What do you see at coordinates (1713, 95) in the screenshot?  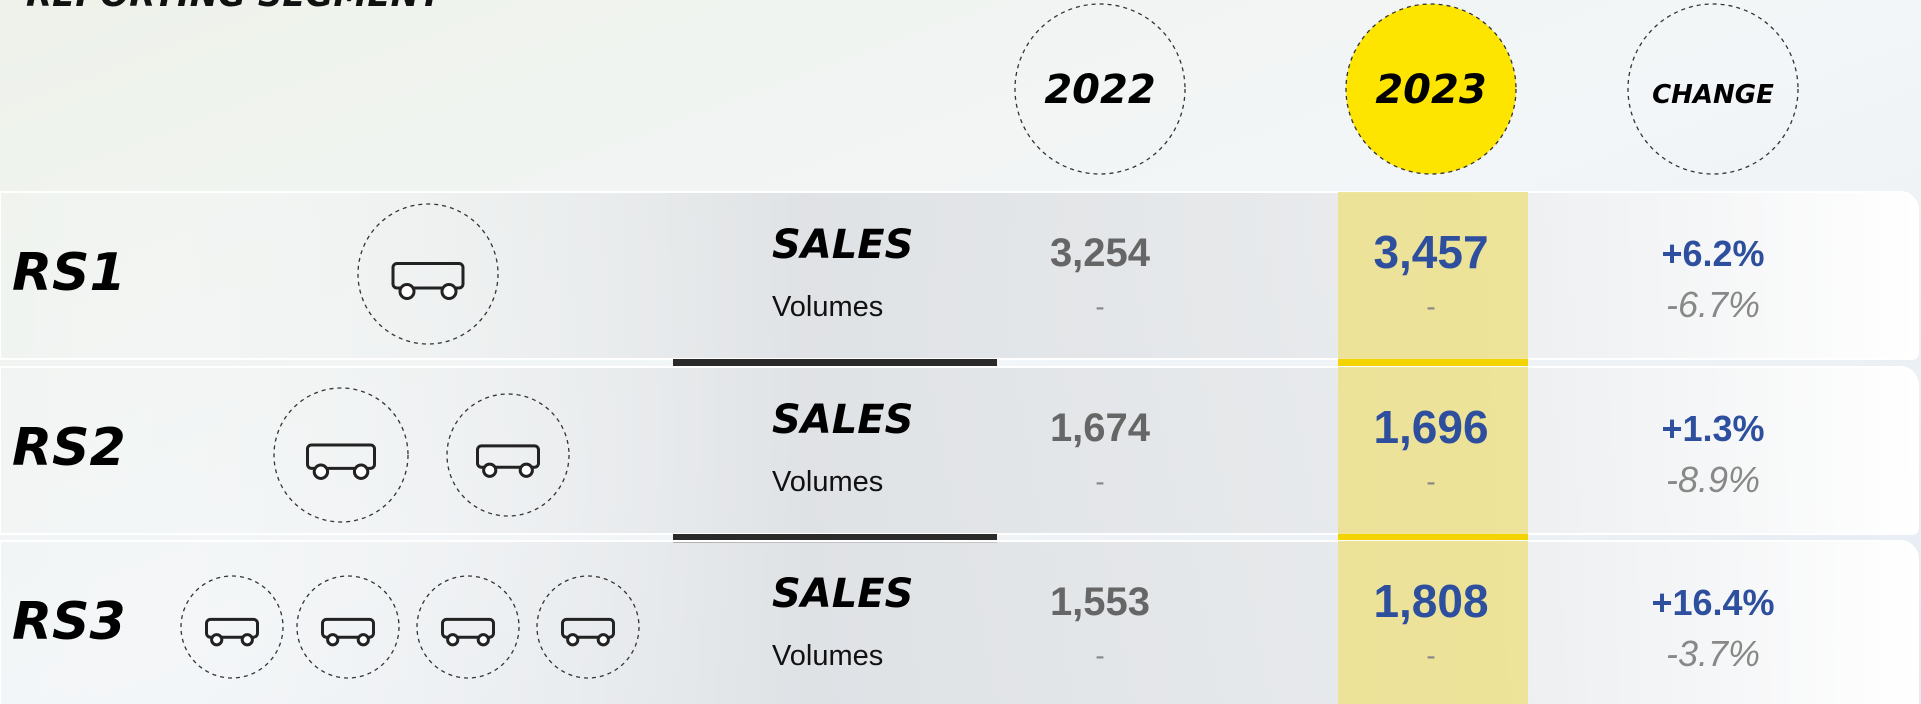 I see `column-header: CHANGE` at bounding box center [1713, 95].